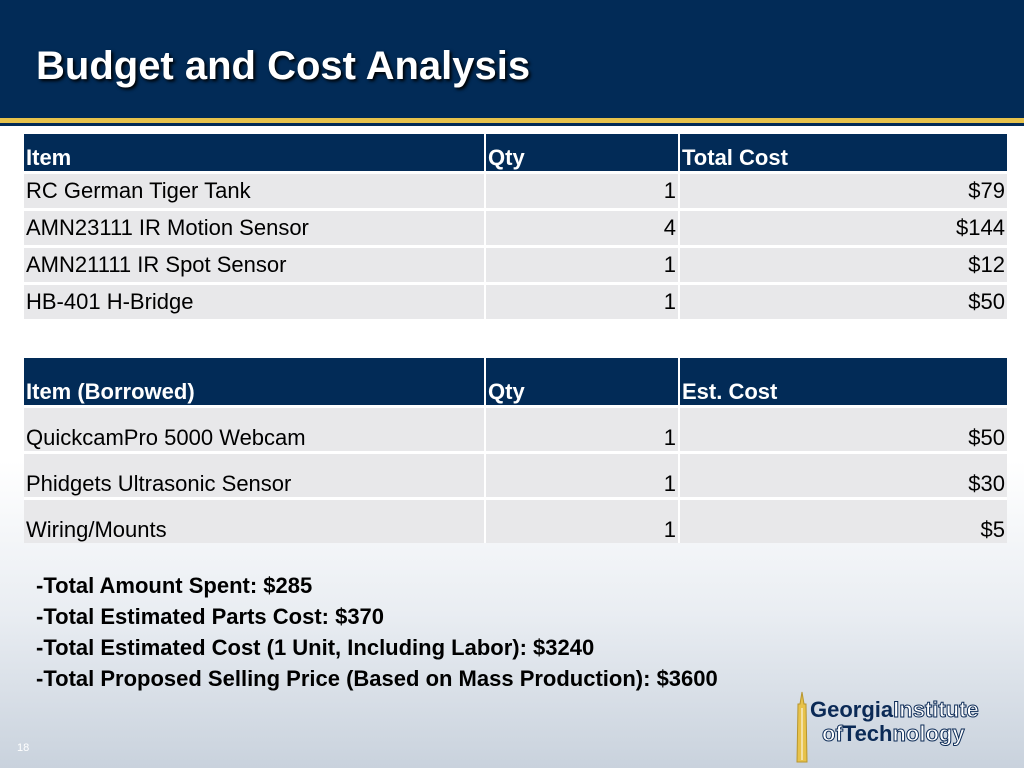  Describe the element at coordinates (174, 585) in the screenshot. I see `summary-line-total-spent: -Total Amount Spent: $285` at that location.